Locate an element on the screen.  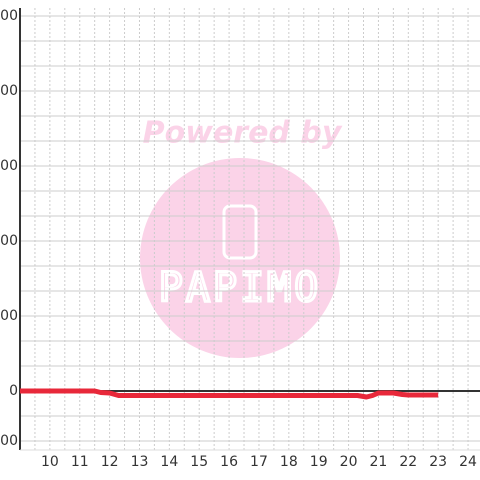
x-tick-label: 24 is located at coordinates (468, 462).